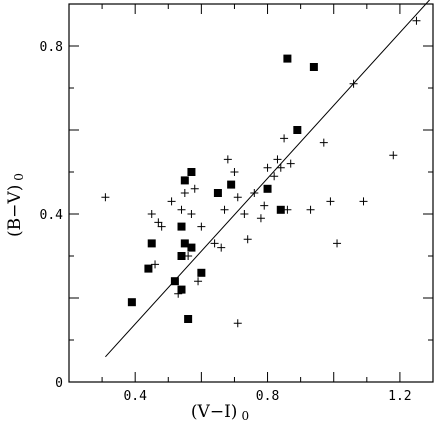 This screenshot has width=436, height=424. What do you see at coordinates (245, 416) in the screenshot?
I see `x-axis-label-subscript: 0` at bounding box center [245, 416].